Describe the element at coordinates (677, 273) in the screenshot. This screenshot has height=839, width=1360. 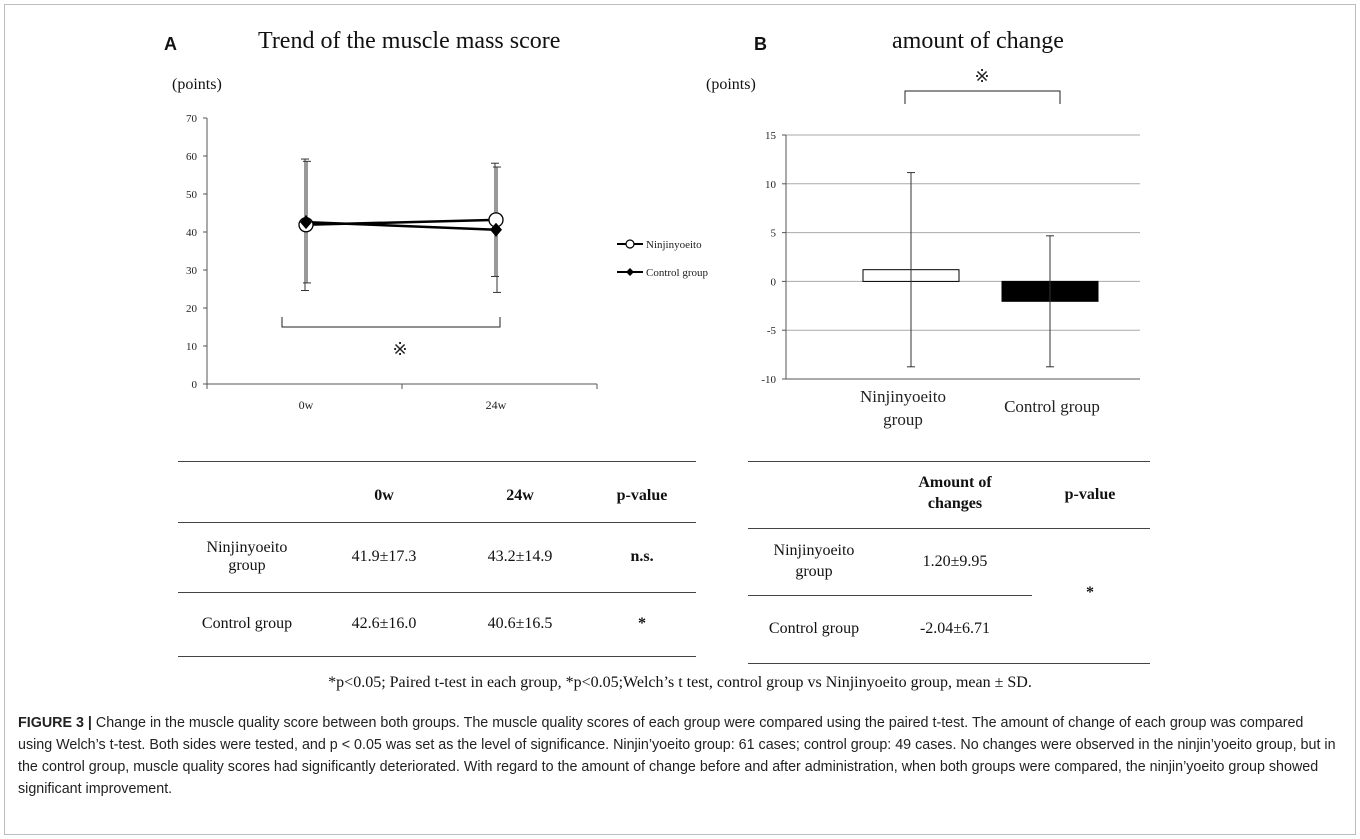
I see `legend-label: Control group` at that location.